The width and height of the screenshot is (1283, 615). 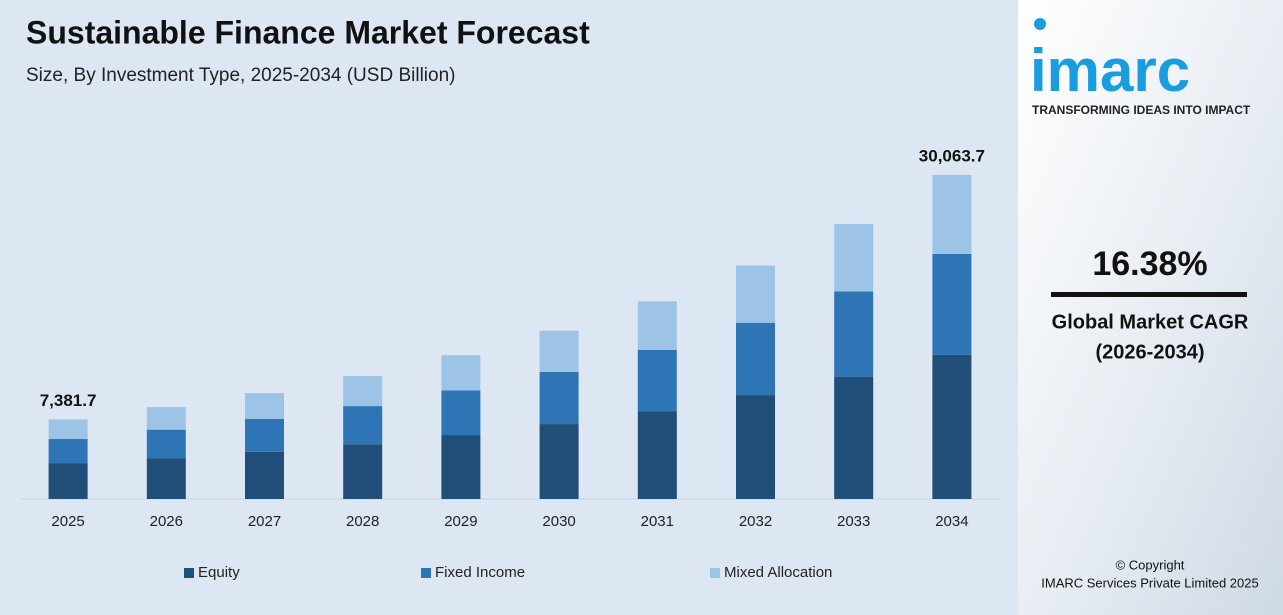 What do you see at coordinates (778, 572) in the screenshot?
I see `legend-label: Mixed Allocation` at bounding box center [778, 572].